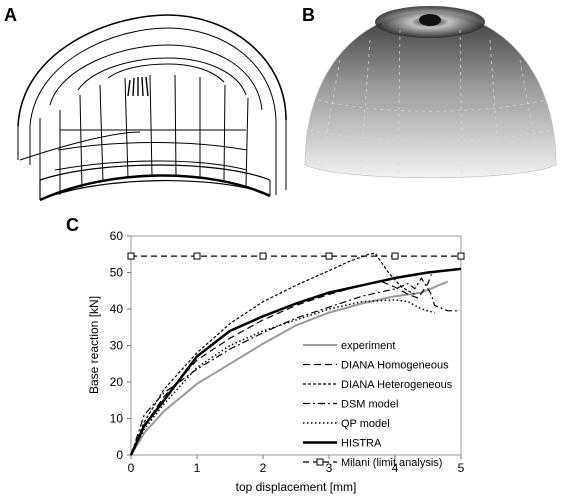 Image resolution: width=561 pixels, height=502 pixels. I want to click on x-tick-label: 5, so click(461, 468).